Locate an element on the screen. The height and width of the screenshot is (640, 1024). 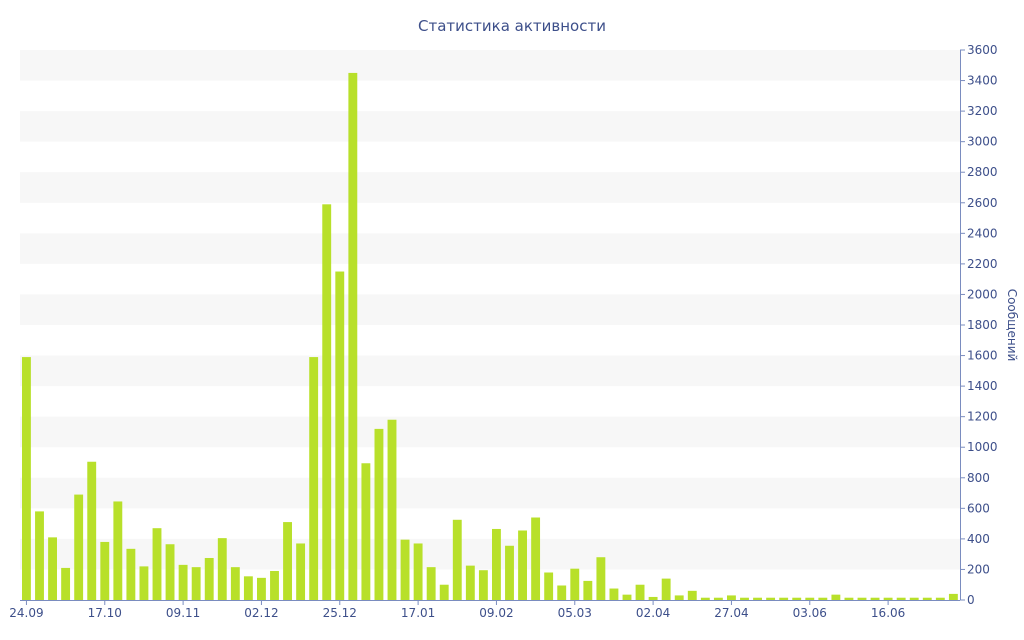
y-tick-label: 2800 is located at coordinates (982, 172).